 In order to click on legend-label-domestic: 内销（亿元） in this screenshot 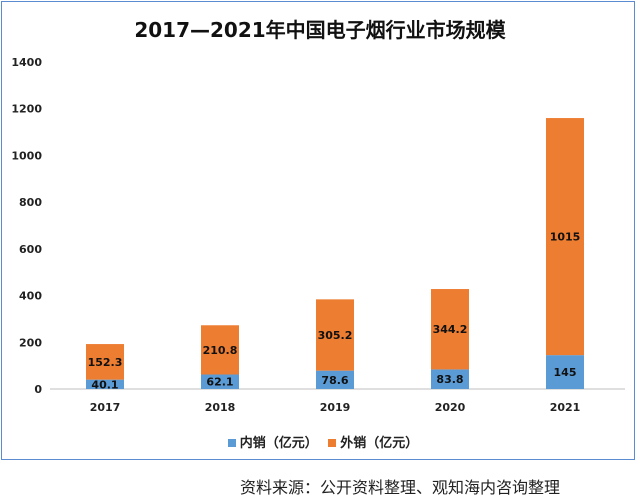, I will do `click(278, 443)`.